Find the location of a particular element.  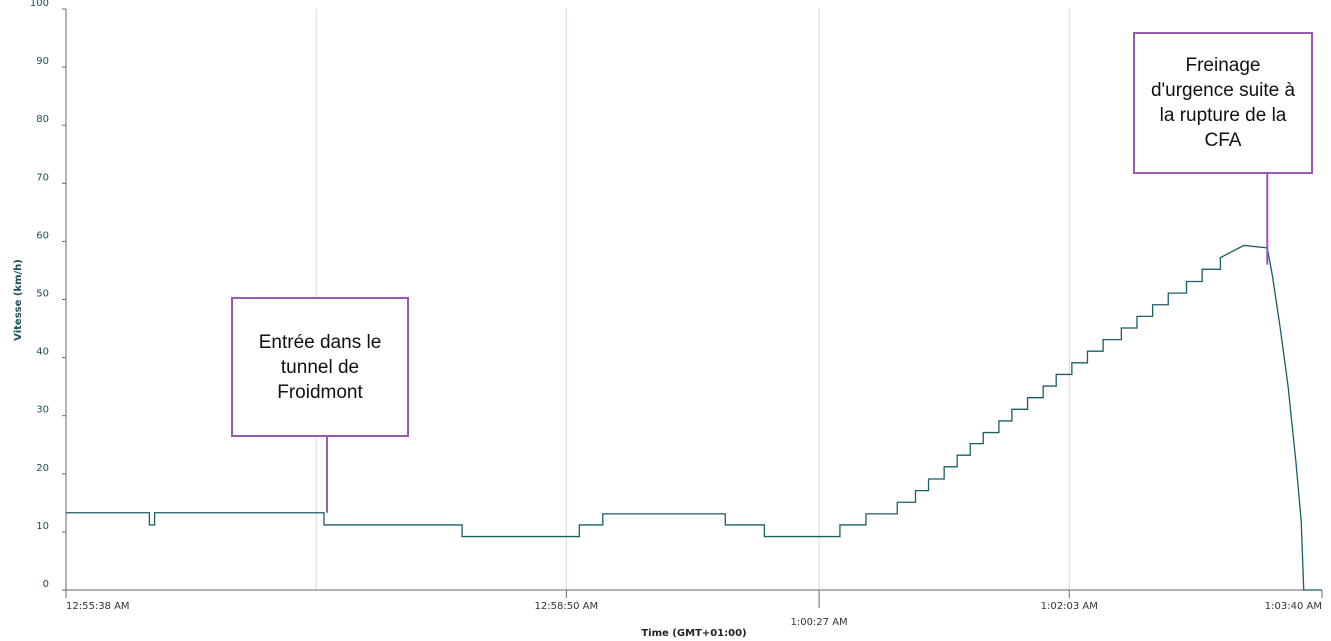

y-axis-title: Vitesse (km/h) is located at coordinates (18, 300).